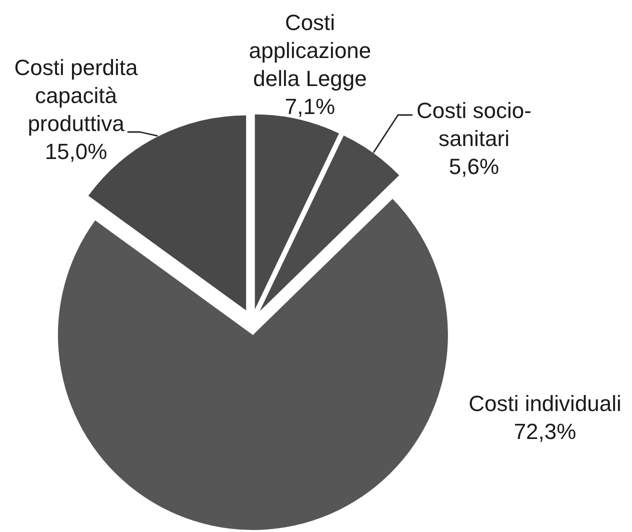 The width and height of the screenshot is (632, 532). What do you see at coordinates (545, 403) in the screenshot?
I see `slice-label: Costi individuali` at bounding box center [545, 403].